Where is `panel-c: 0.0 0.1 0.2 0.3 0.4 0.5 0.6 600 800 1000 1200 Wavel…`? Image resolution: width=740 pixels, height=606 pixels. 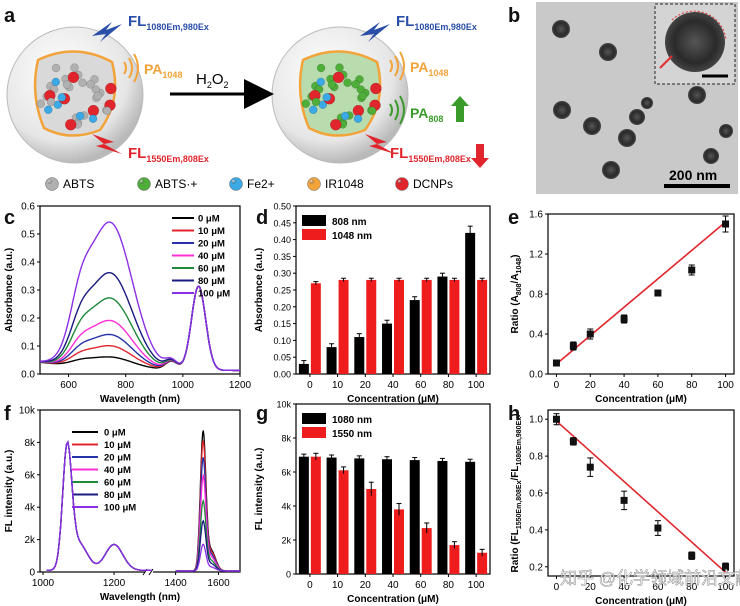
panel-c: 0.0 0.1 0.2 0.3 0.4 0.5 0.6 600 800 1000 1200 Wavel… is located at coordinates (128, 304).